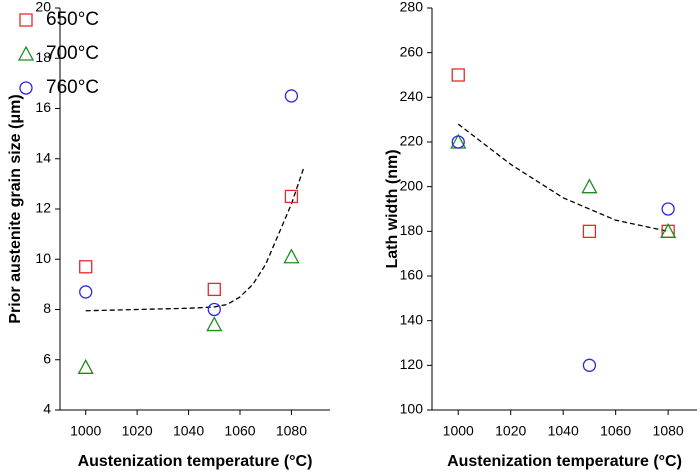 Image resolution: width=700 pixels, height=472 pixels. I want to click on y-tick-label: 100, so click(412, 409).